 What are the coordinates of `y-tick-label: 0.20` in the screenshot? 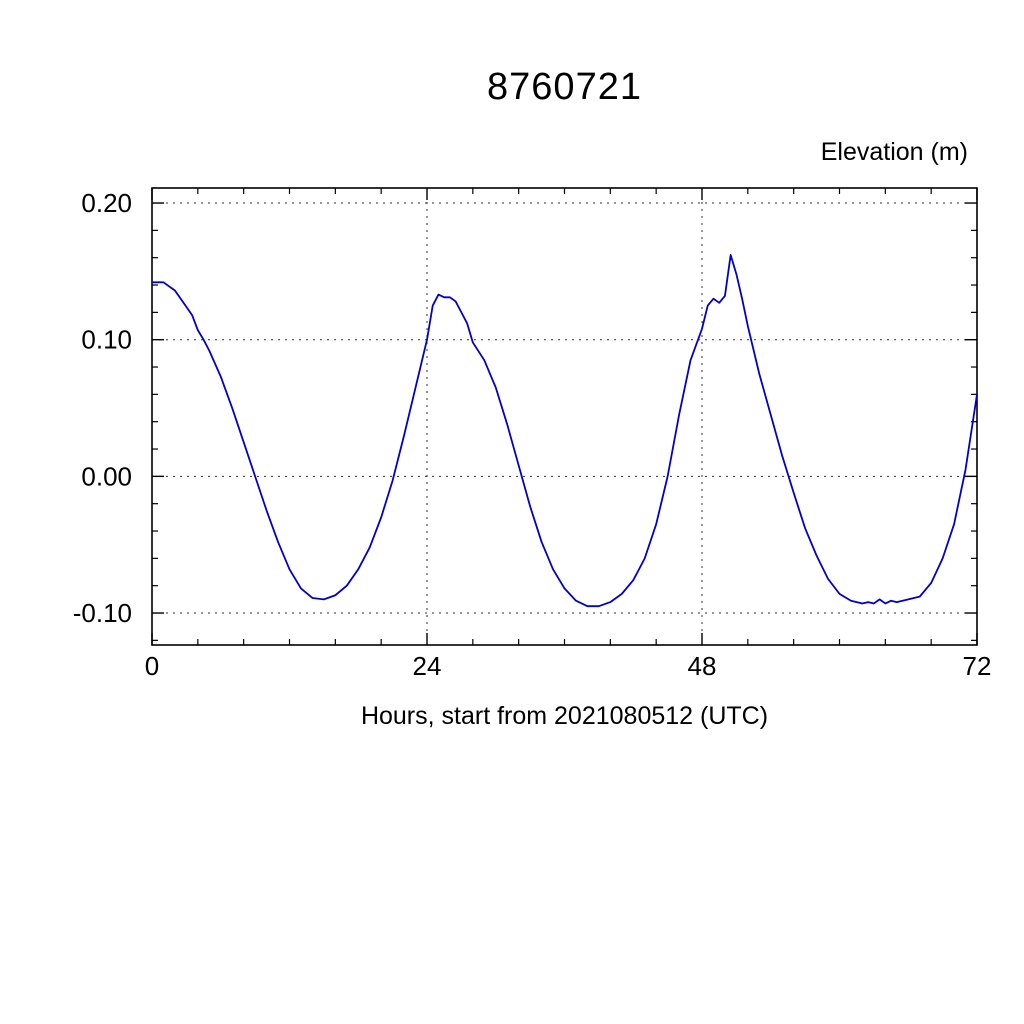 It's located at (106, 203).